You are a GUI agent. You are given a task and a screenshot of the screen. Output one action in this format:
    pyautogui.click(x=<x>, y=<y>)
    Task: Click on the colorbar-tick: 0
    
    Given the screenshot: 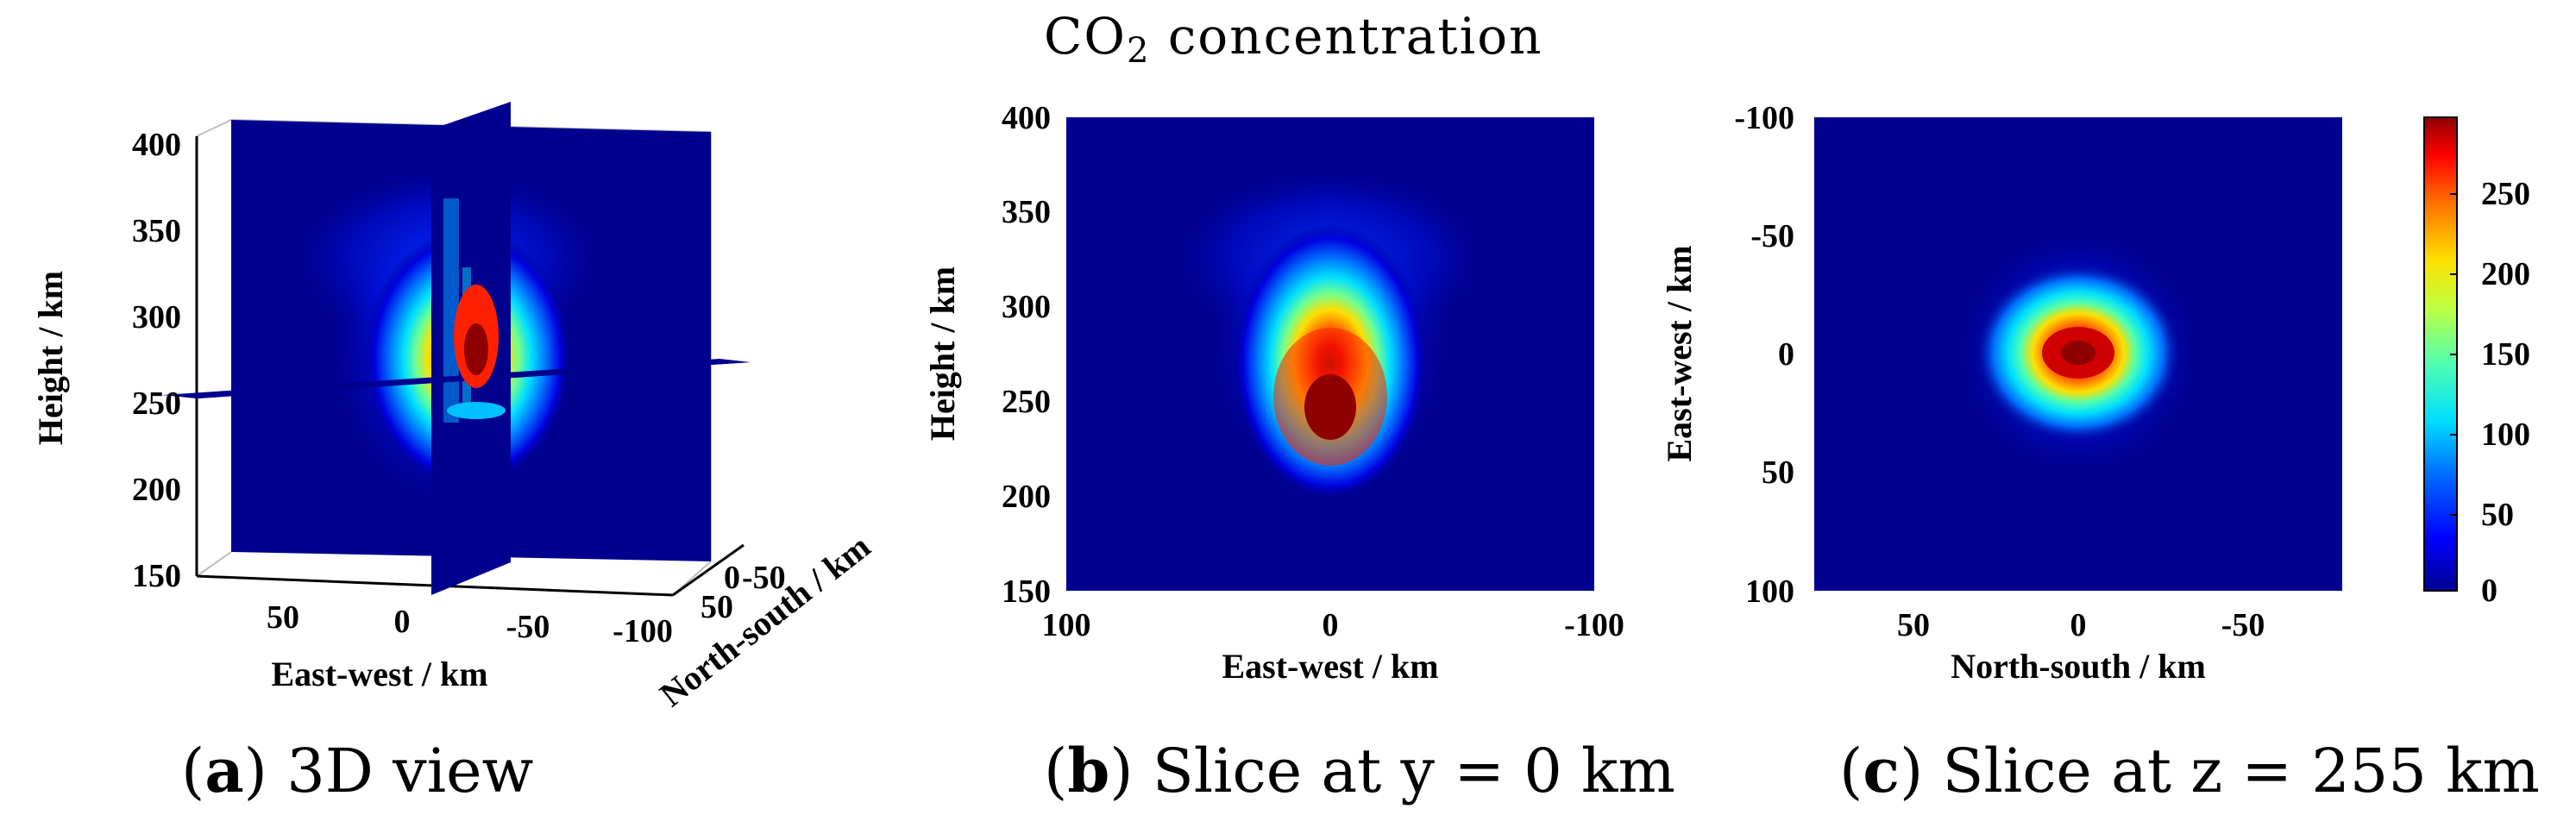 What is the action you would take?
    pyautogui.click(x=2489, y=591)
    